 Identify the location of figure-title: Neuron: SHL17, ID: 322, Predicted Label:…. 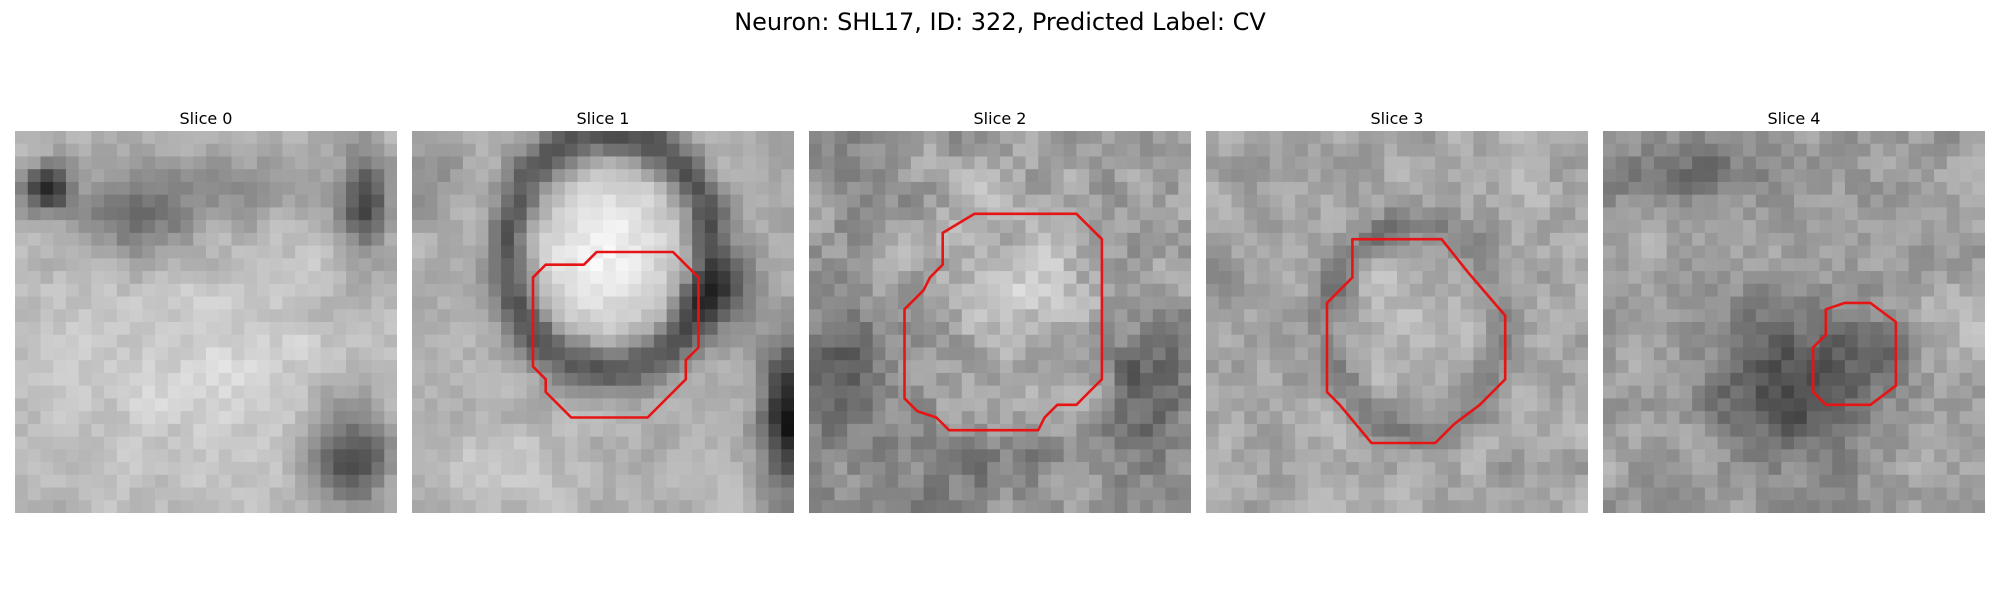
(1000, 22).